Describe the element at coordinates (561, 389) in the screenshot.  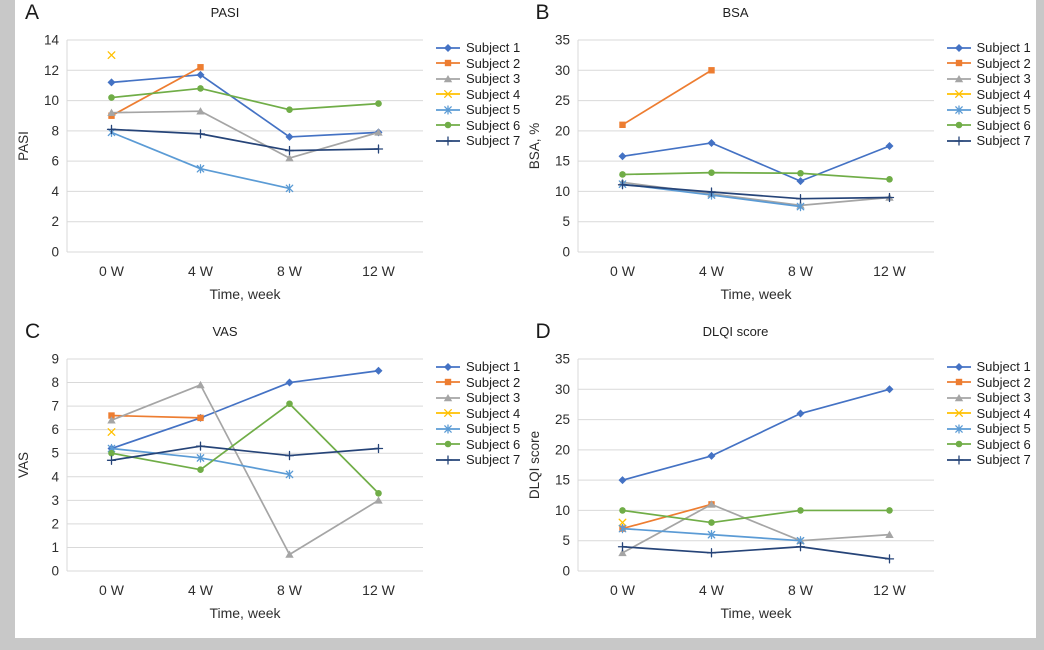
I see `svg-text: 30` at that location.